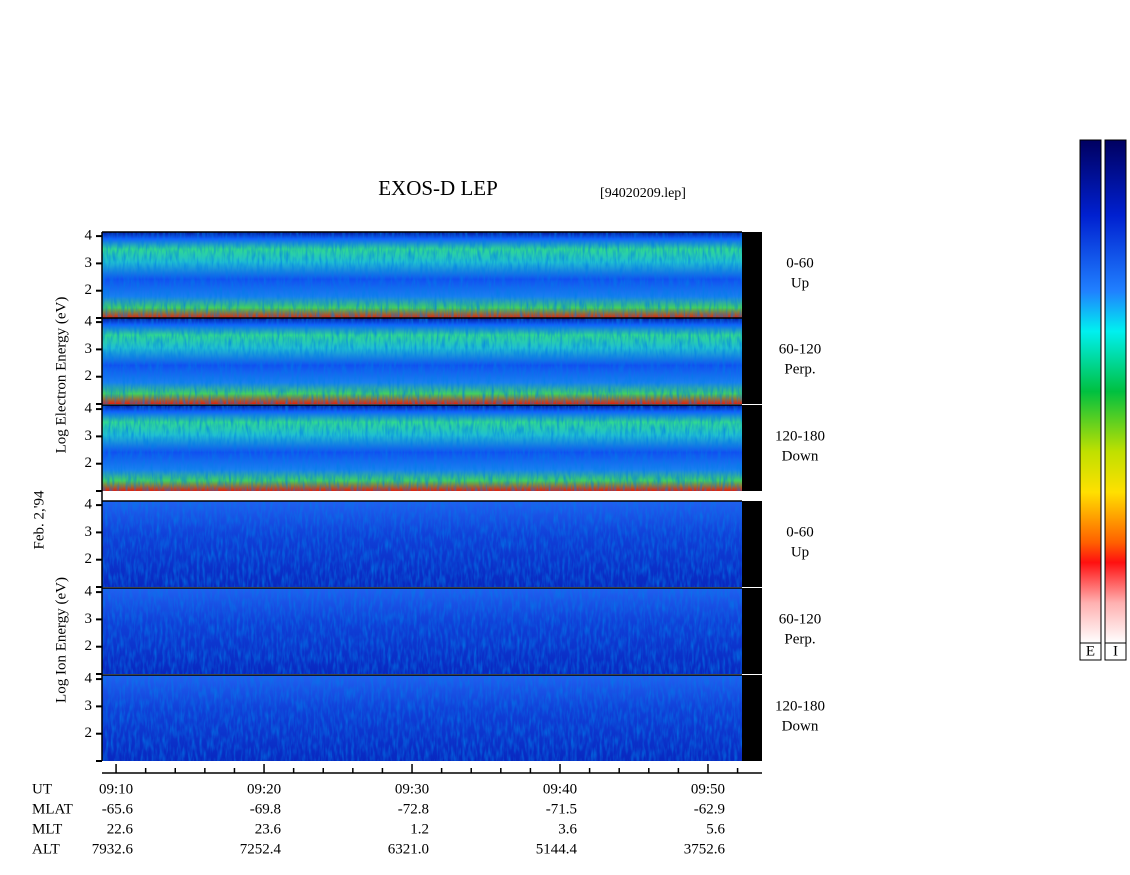 The width and height of the screenshot is (1130, 875). What do you see at coordinates (261, 849) in the screenshot?
I see `ephemeris-value: 7252.4` at bounding box center [261, 849].